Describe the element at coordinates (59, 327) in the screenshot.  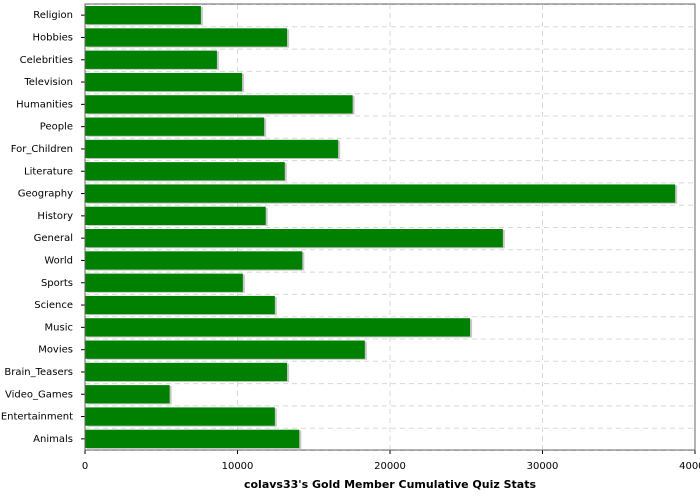
I see `y-tick-label: Music` at that location.